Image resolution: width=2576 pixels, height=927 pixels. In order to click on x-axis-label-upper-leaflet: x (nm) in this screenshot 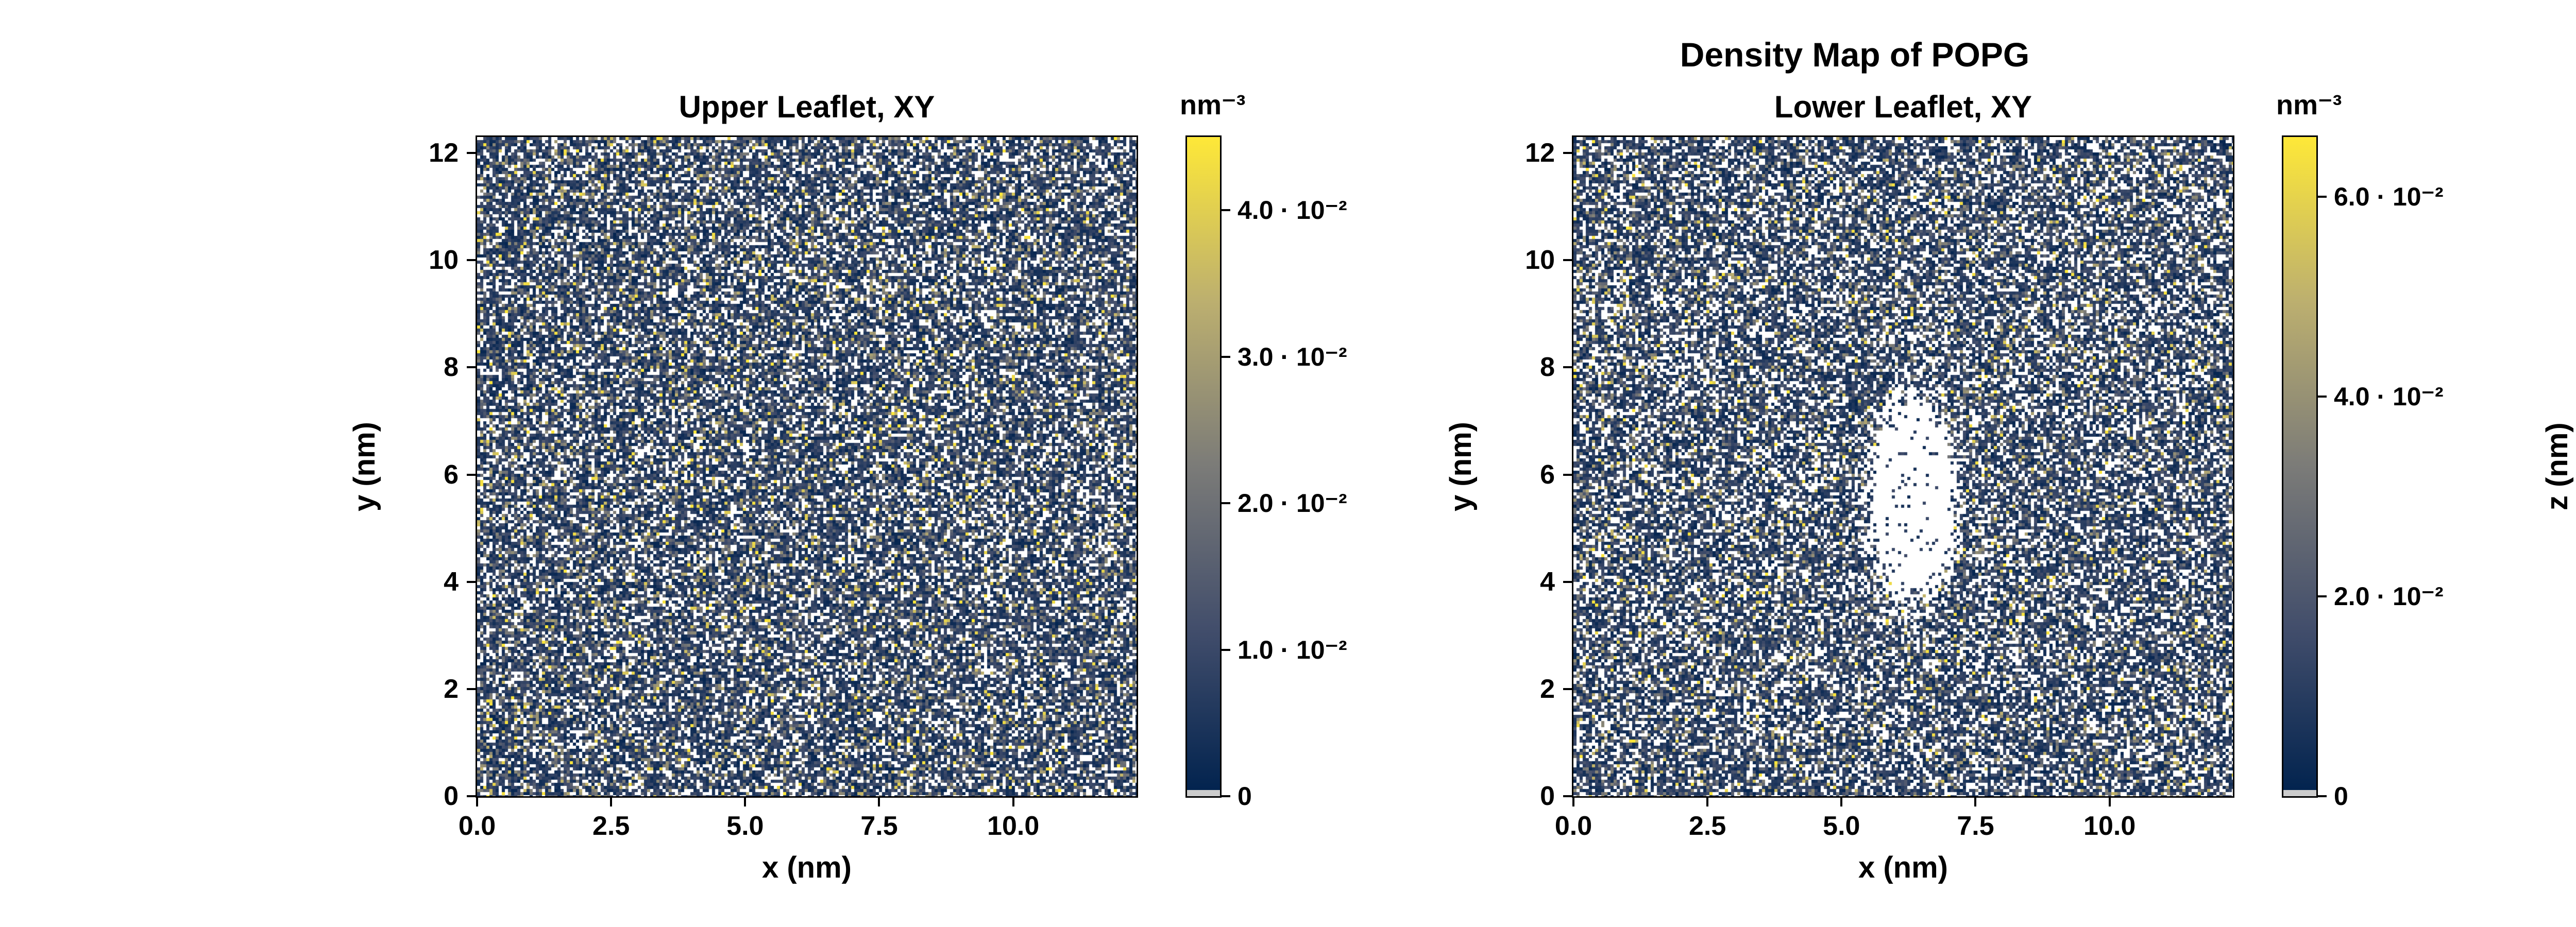, I will do `click(807, 867)`.